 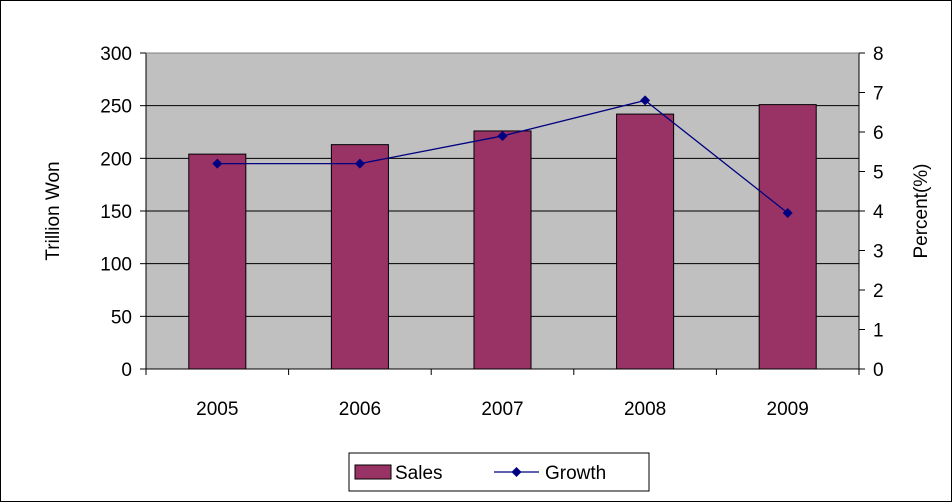 I want to click on y-right-tick-label: 6, so click(x=878, y=133).